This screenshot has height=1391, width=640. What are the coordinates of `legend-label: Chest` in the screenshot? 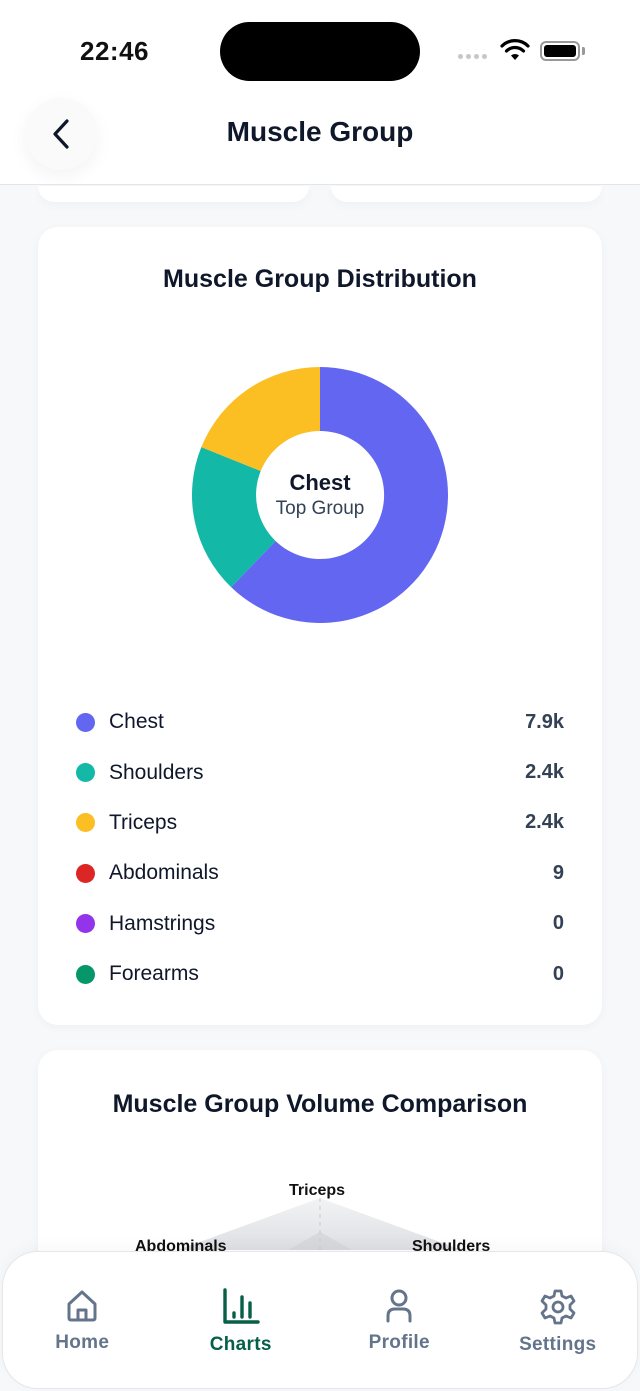 It's located at (136, 722).